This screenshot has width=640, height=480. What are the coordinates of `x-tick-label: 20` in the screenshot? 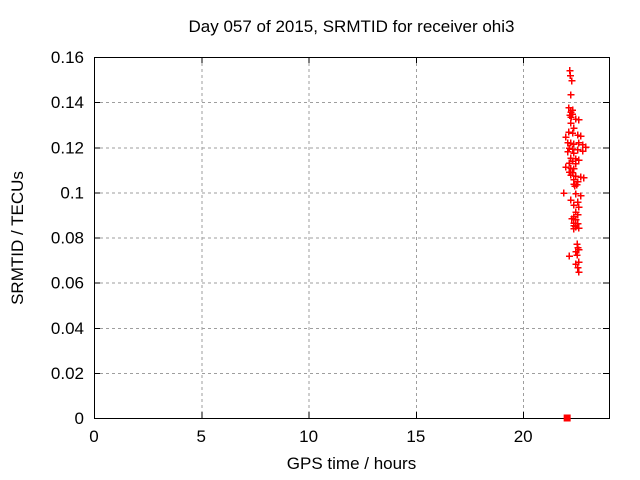 It's located at (523, 436).